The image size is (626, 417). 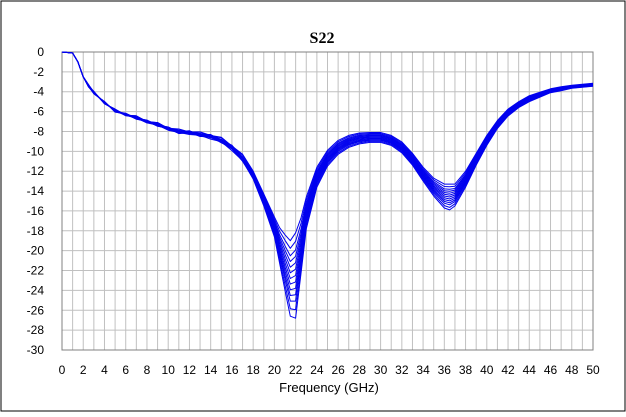 I want to click on x-tick-label: 4, so click(x=104, y=370).